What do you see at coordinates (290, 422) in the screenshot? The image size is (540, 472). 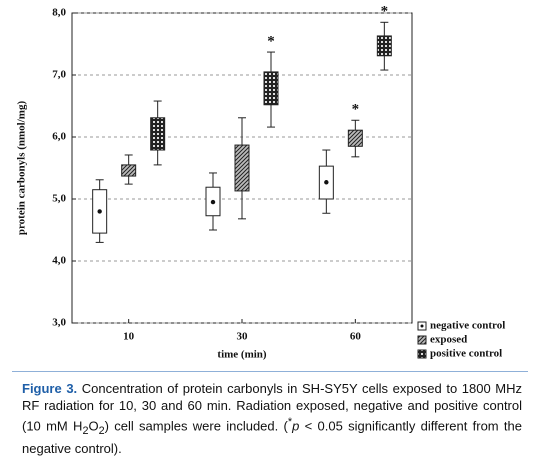 I see `caption-text: *` at bounding box center [290, 422].